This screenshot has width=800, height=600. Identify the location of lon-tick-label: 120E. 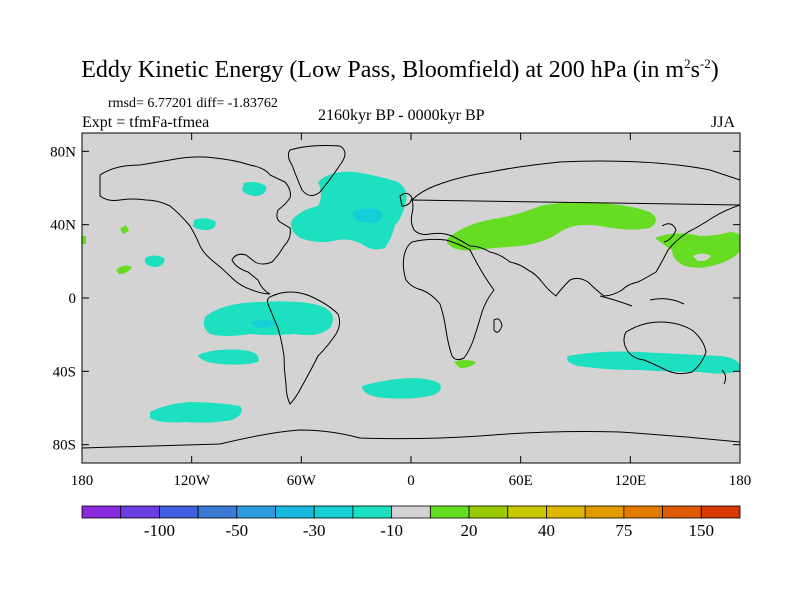
(630, 481).